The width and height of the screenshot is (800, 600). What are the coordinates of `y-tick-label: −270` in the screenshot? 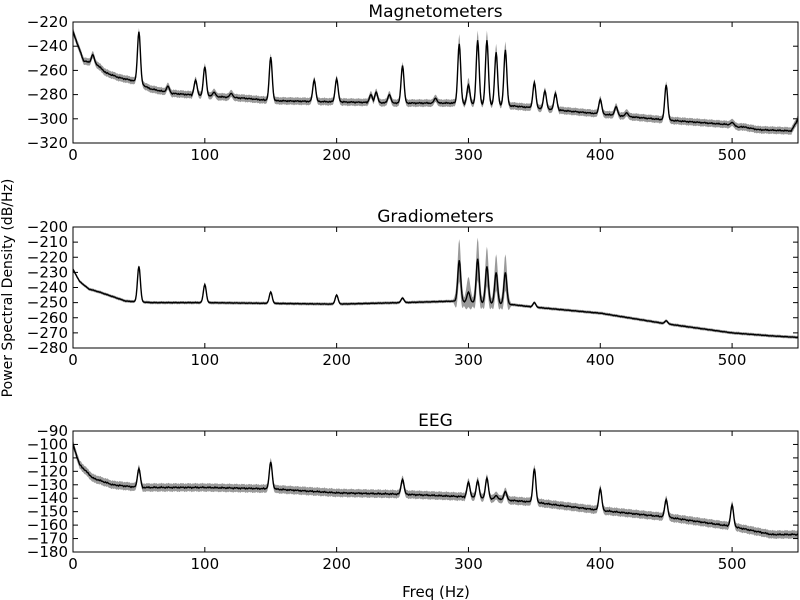 It's located at (47, 333).